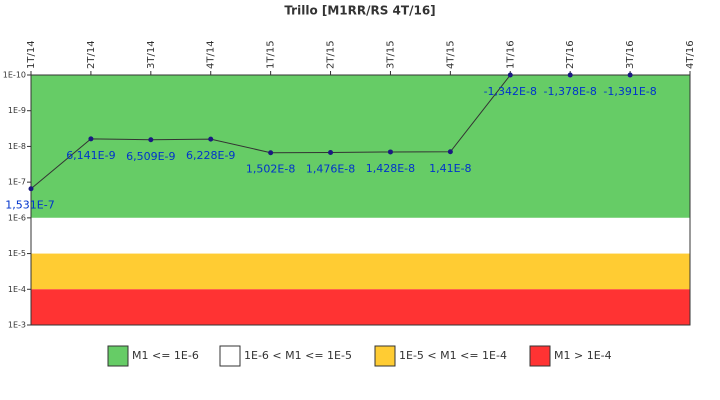 Image resolution: width=720 pixels, height=400 pixels. Describe the element at coordinates (91, 54) in the screenshot. I see `x-tick-label: 2T/14` at that location.